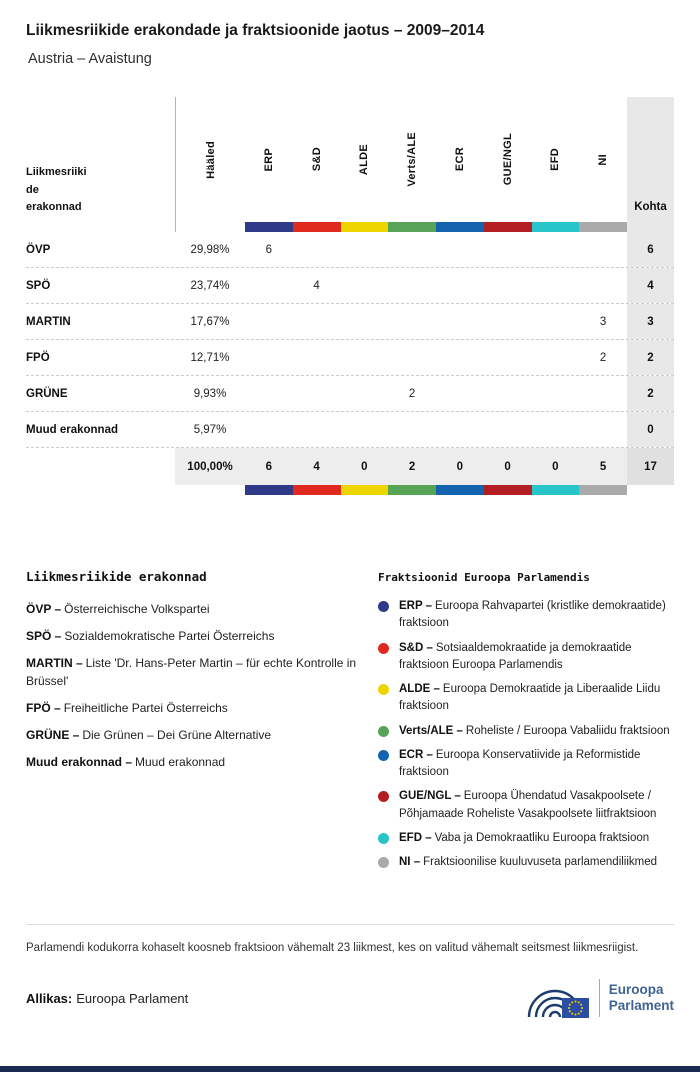  What do you see at coordinates (603, 159) in the screenshot?
I see `group-column-header: NI` at bounding box center [603, 159].